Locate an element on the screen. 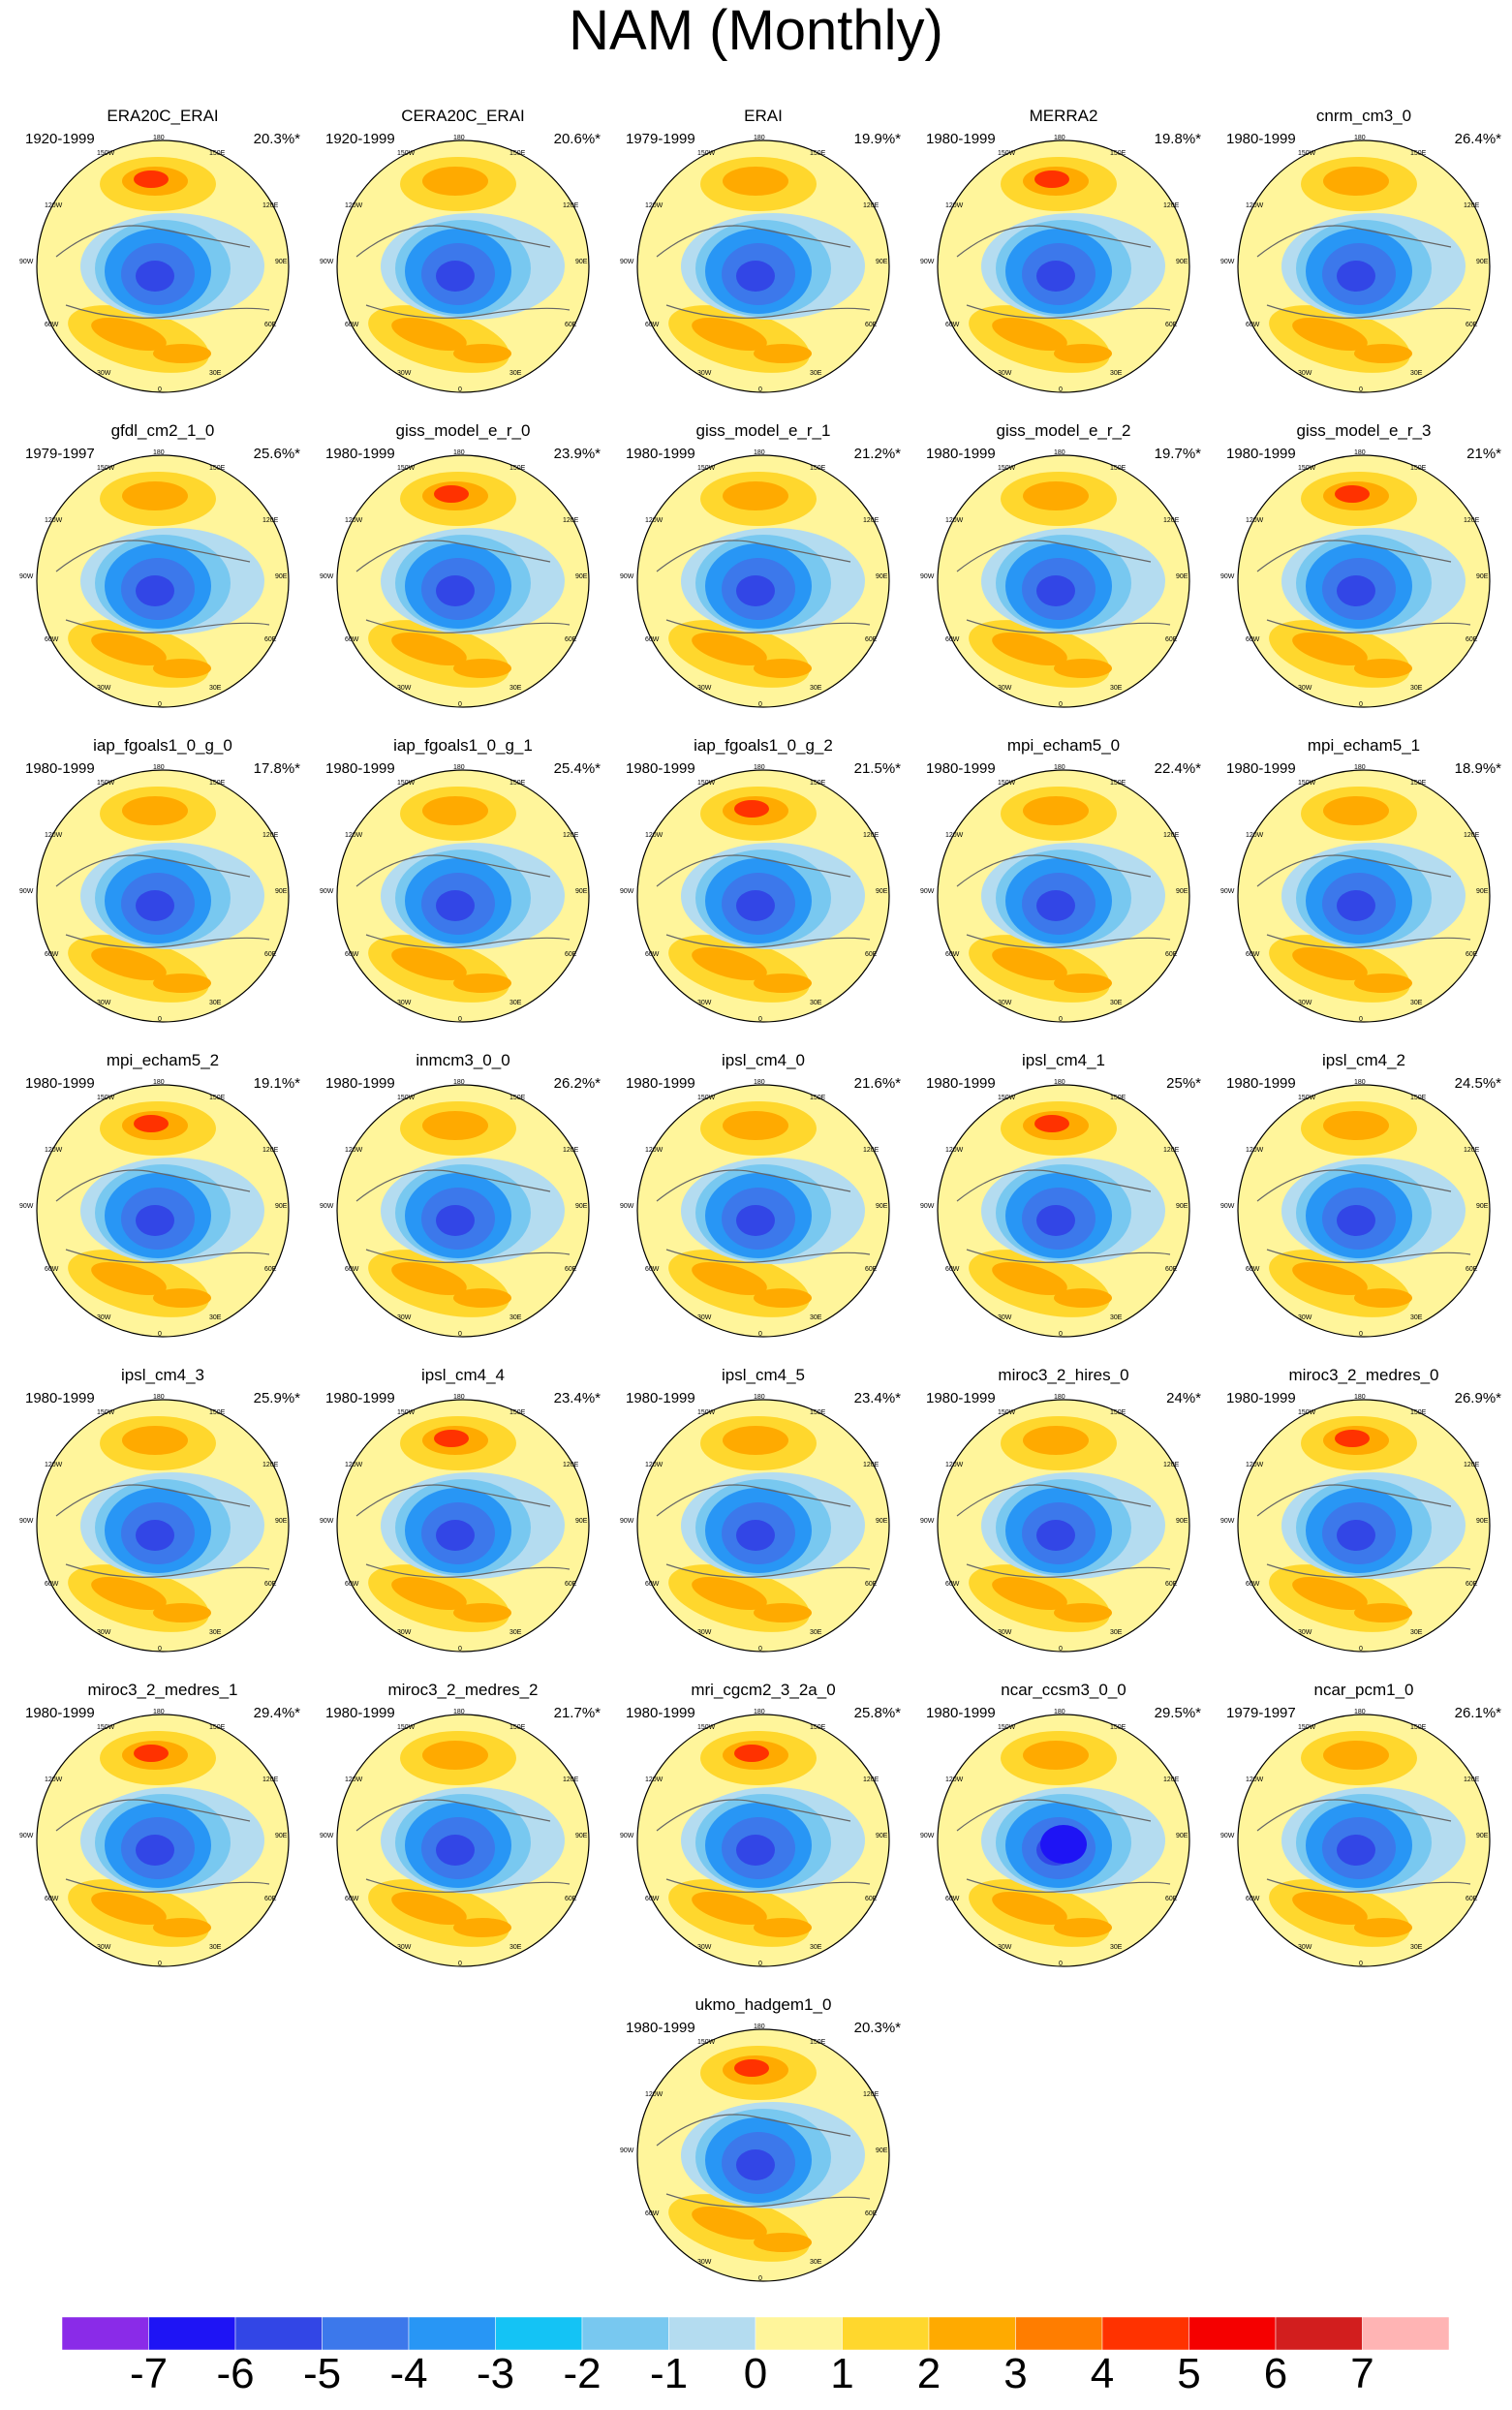 This screenshot has height=2410, width=1512. colorbar-tick-label: -7 is located at coordinates (149, 2374).